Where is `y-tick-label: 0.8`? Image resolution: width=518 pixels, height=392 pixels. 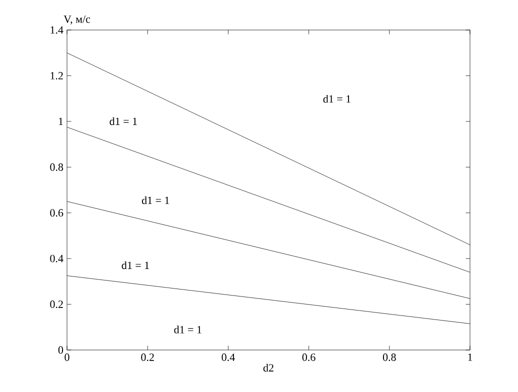
y-tick-label: 0.8 is located at coordinates (57, 167).